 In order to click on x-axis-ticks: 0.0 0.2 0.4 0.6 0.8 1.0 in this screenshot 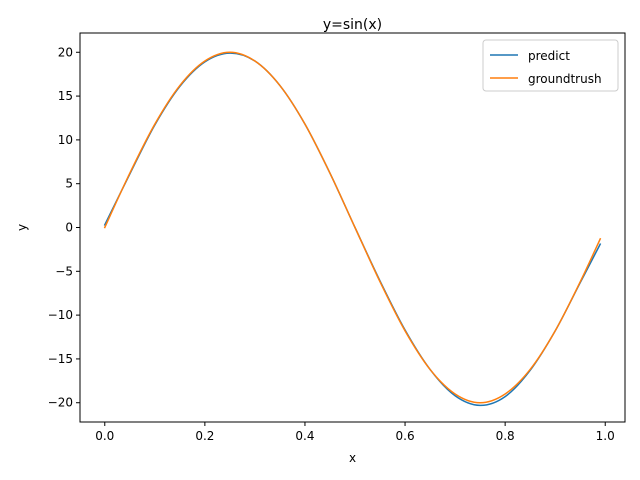, I will do `click(355, 432)`.